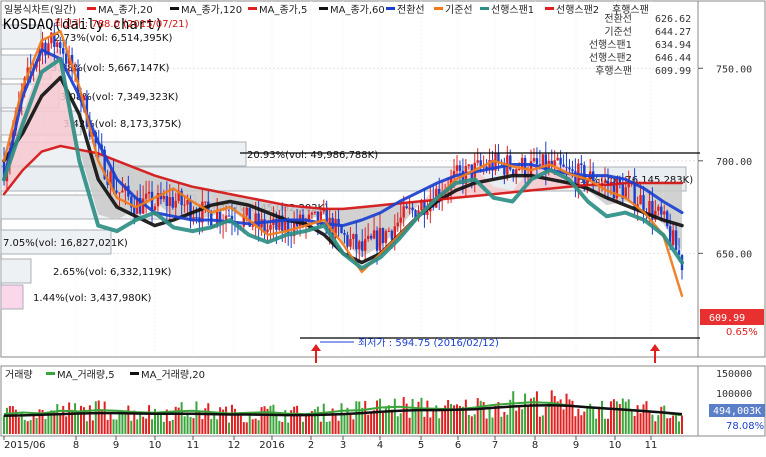  Describe the element at coordinates (421, 445) in the screenshot. I see `x-tick-label: 5` at that location.